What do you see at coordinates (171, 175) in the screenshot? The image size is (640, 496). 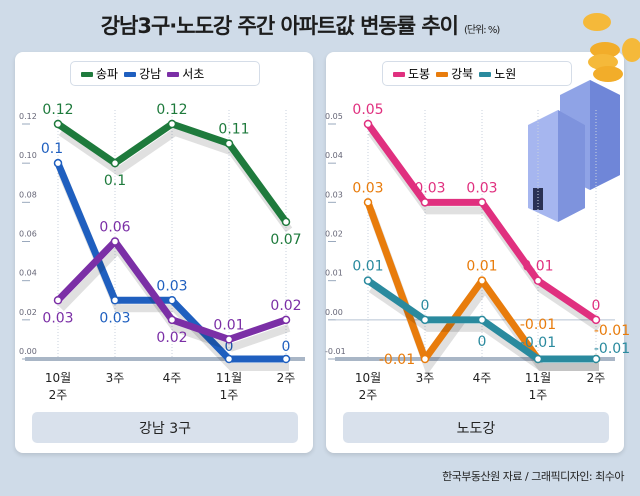 I see `series-송파: 0.12 0.1 0.12 0.11 0.07` at bounding box center [171, 175].